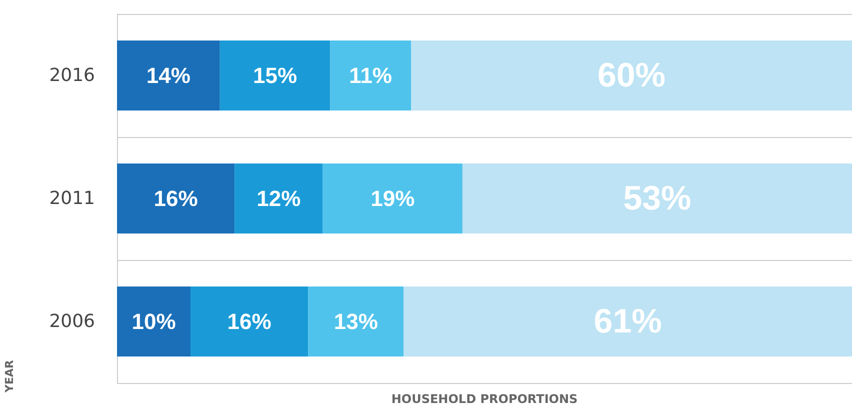 The width and height of the screenshot is (852, 410). Describe the element at coordinates (484, 399) in the screenshot. I see `x-axis-title: HOUSEHOLD PROPORTIONS` at that location.